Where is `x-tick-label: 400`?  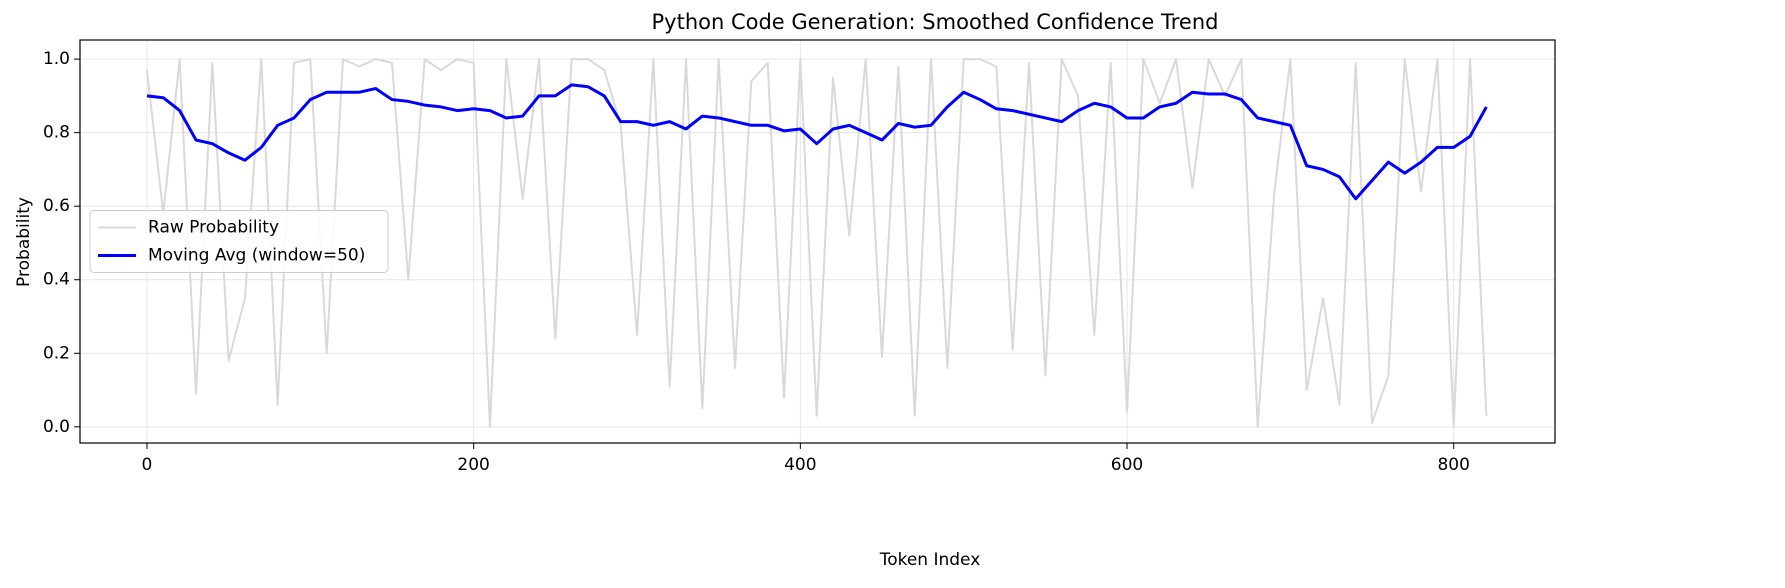 x-tick-label: 400 is located at coordinates (800, 465).